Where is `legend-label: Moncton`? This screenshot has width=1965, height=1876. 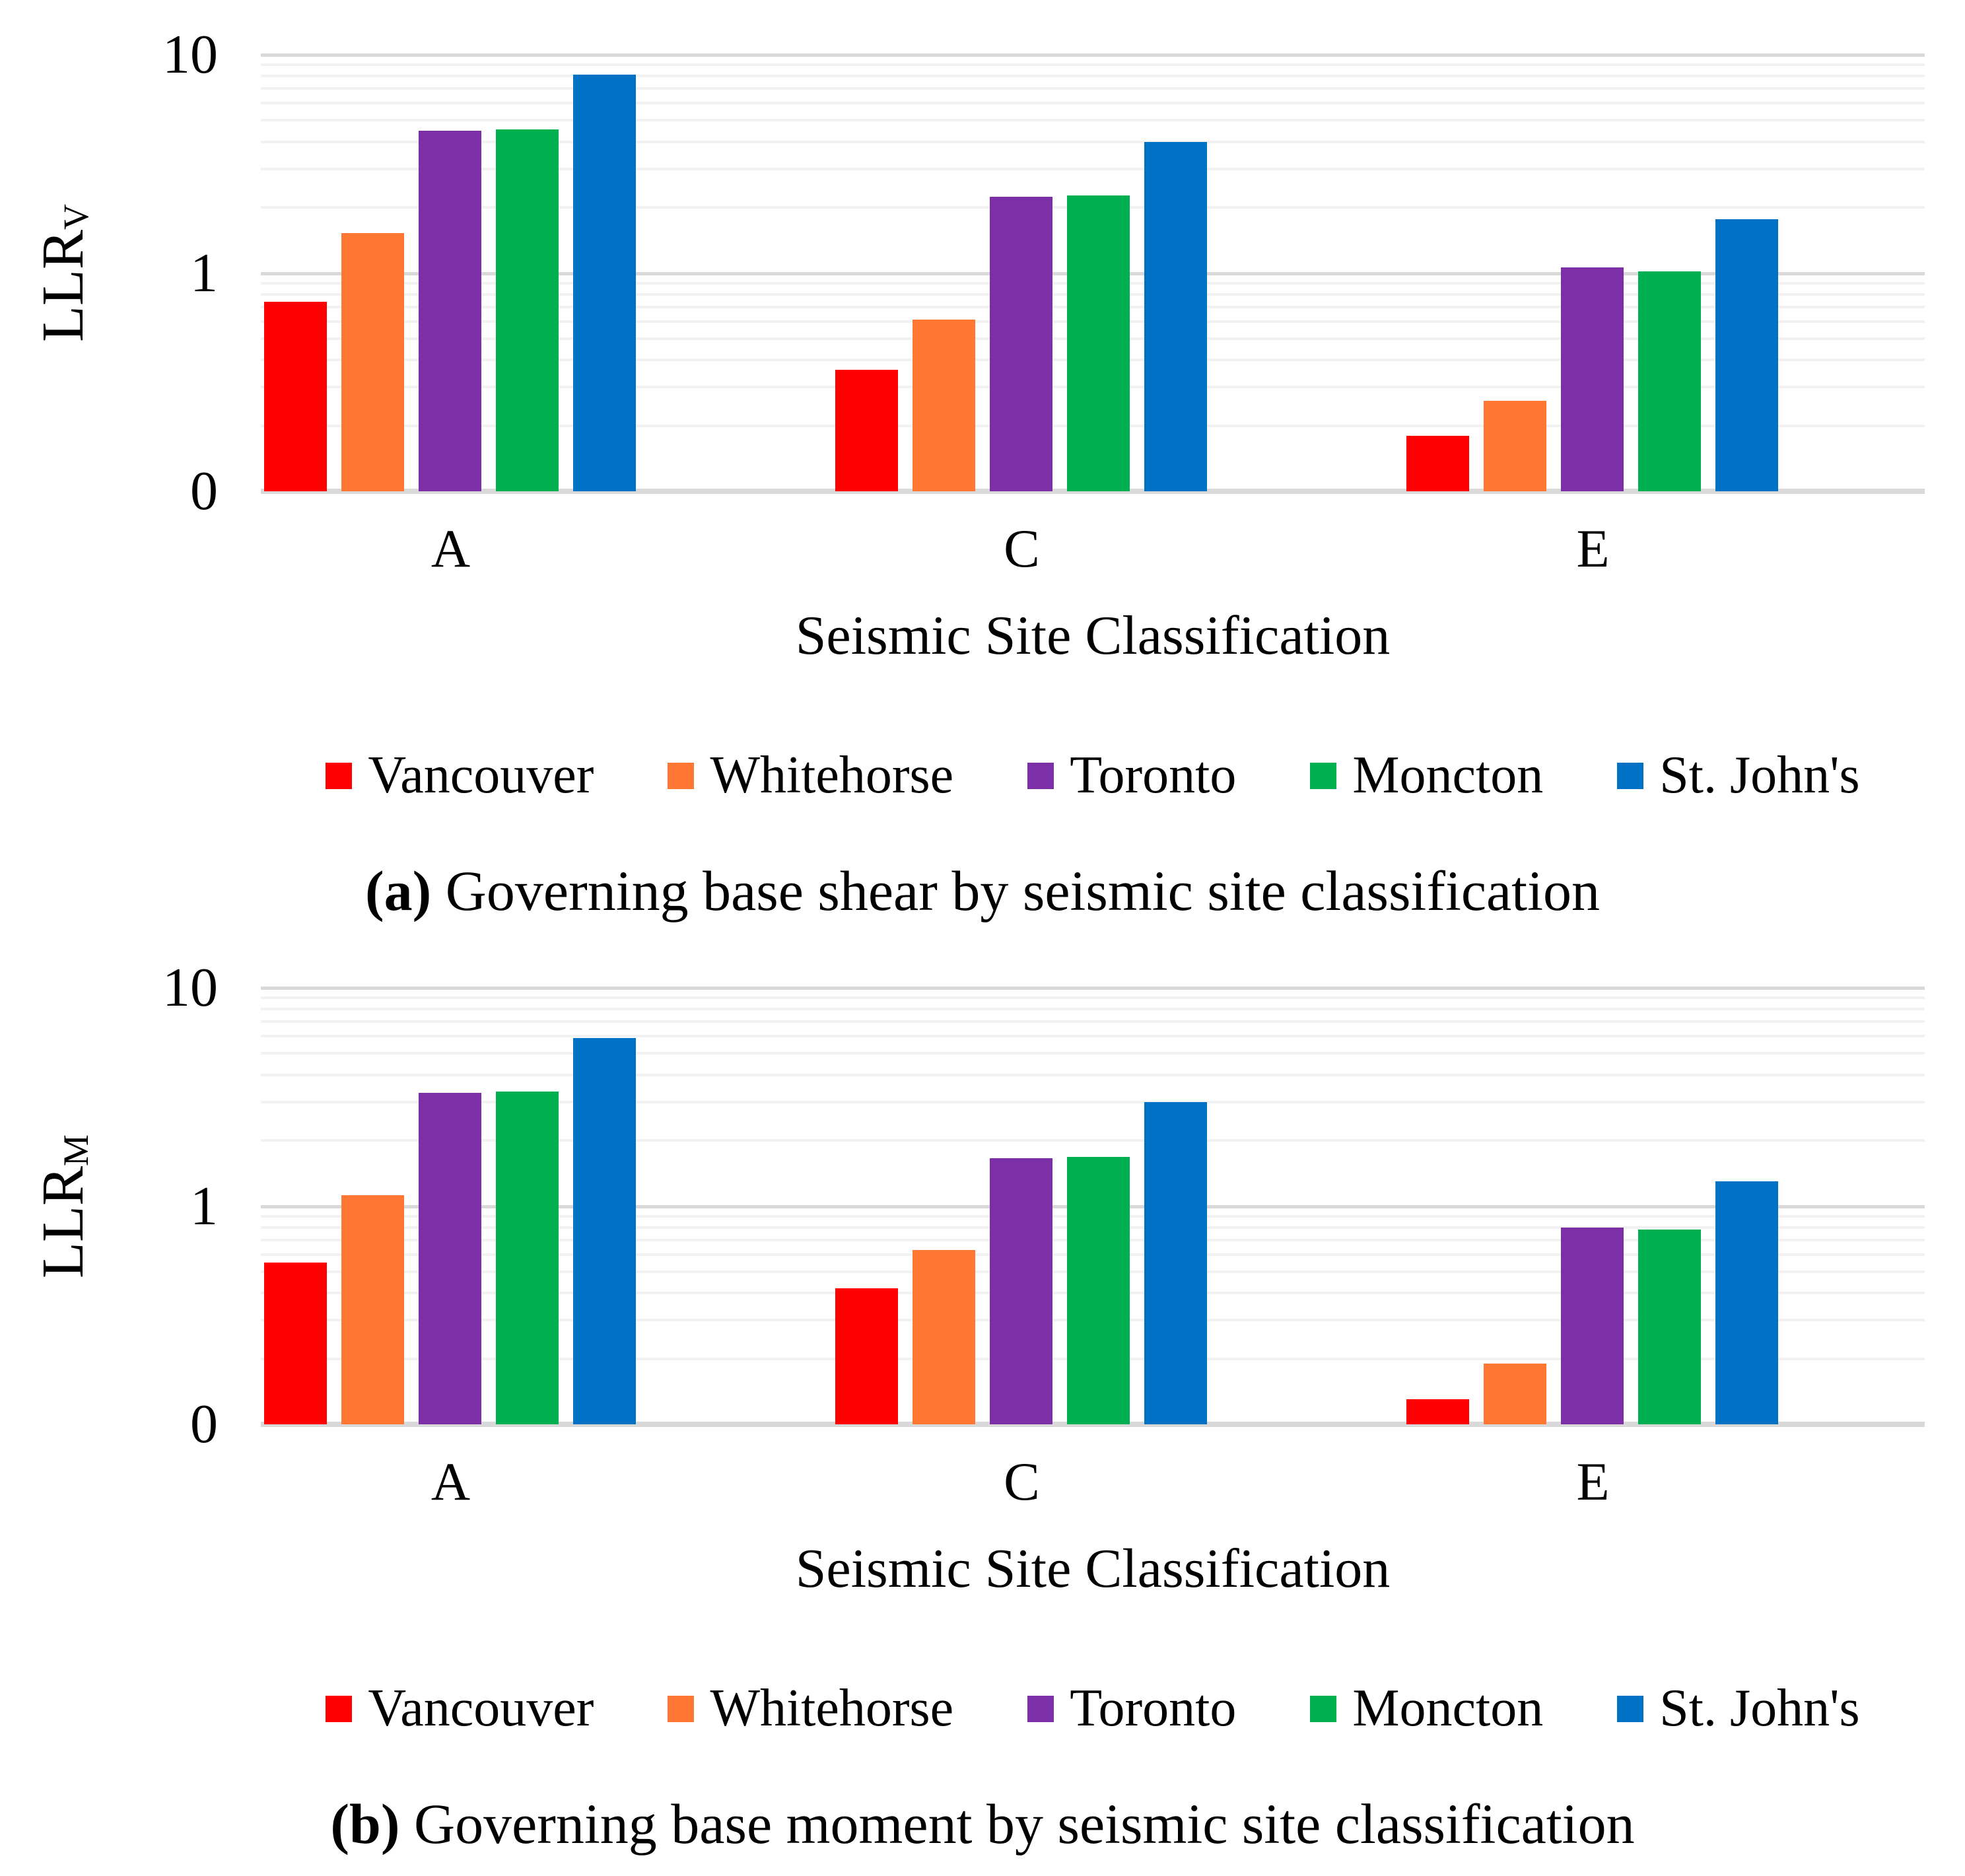 legend-label: Moncton is located at coordinates (1448, 1708).